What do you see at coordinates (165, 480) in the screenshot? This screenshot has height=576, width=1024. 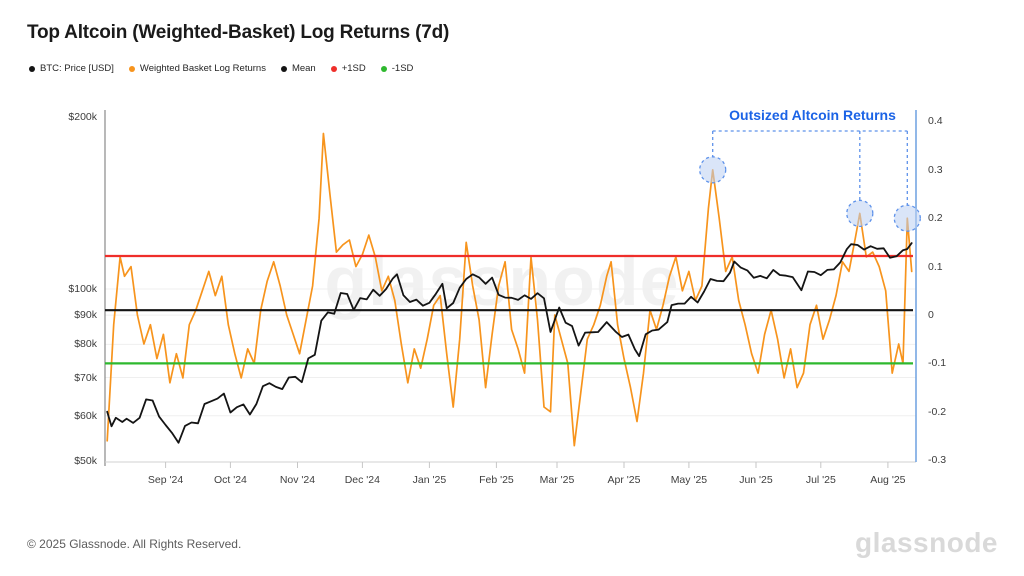 I see `x-axis-month-label: Sep '24` at bounding box center [165, 480].